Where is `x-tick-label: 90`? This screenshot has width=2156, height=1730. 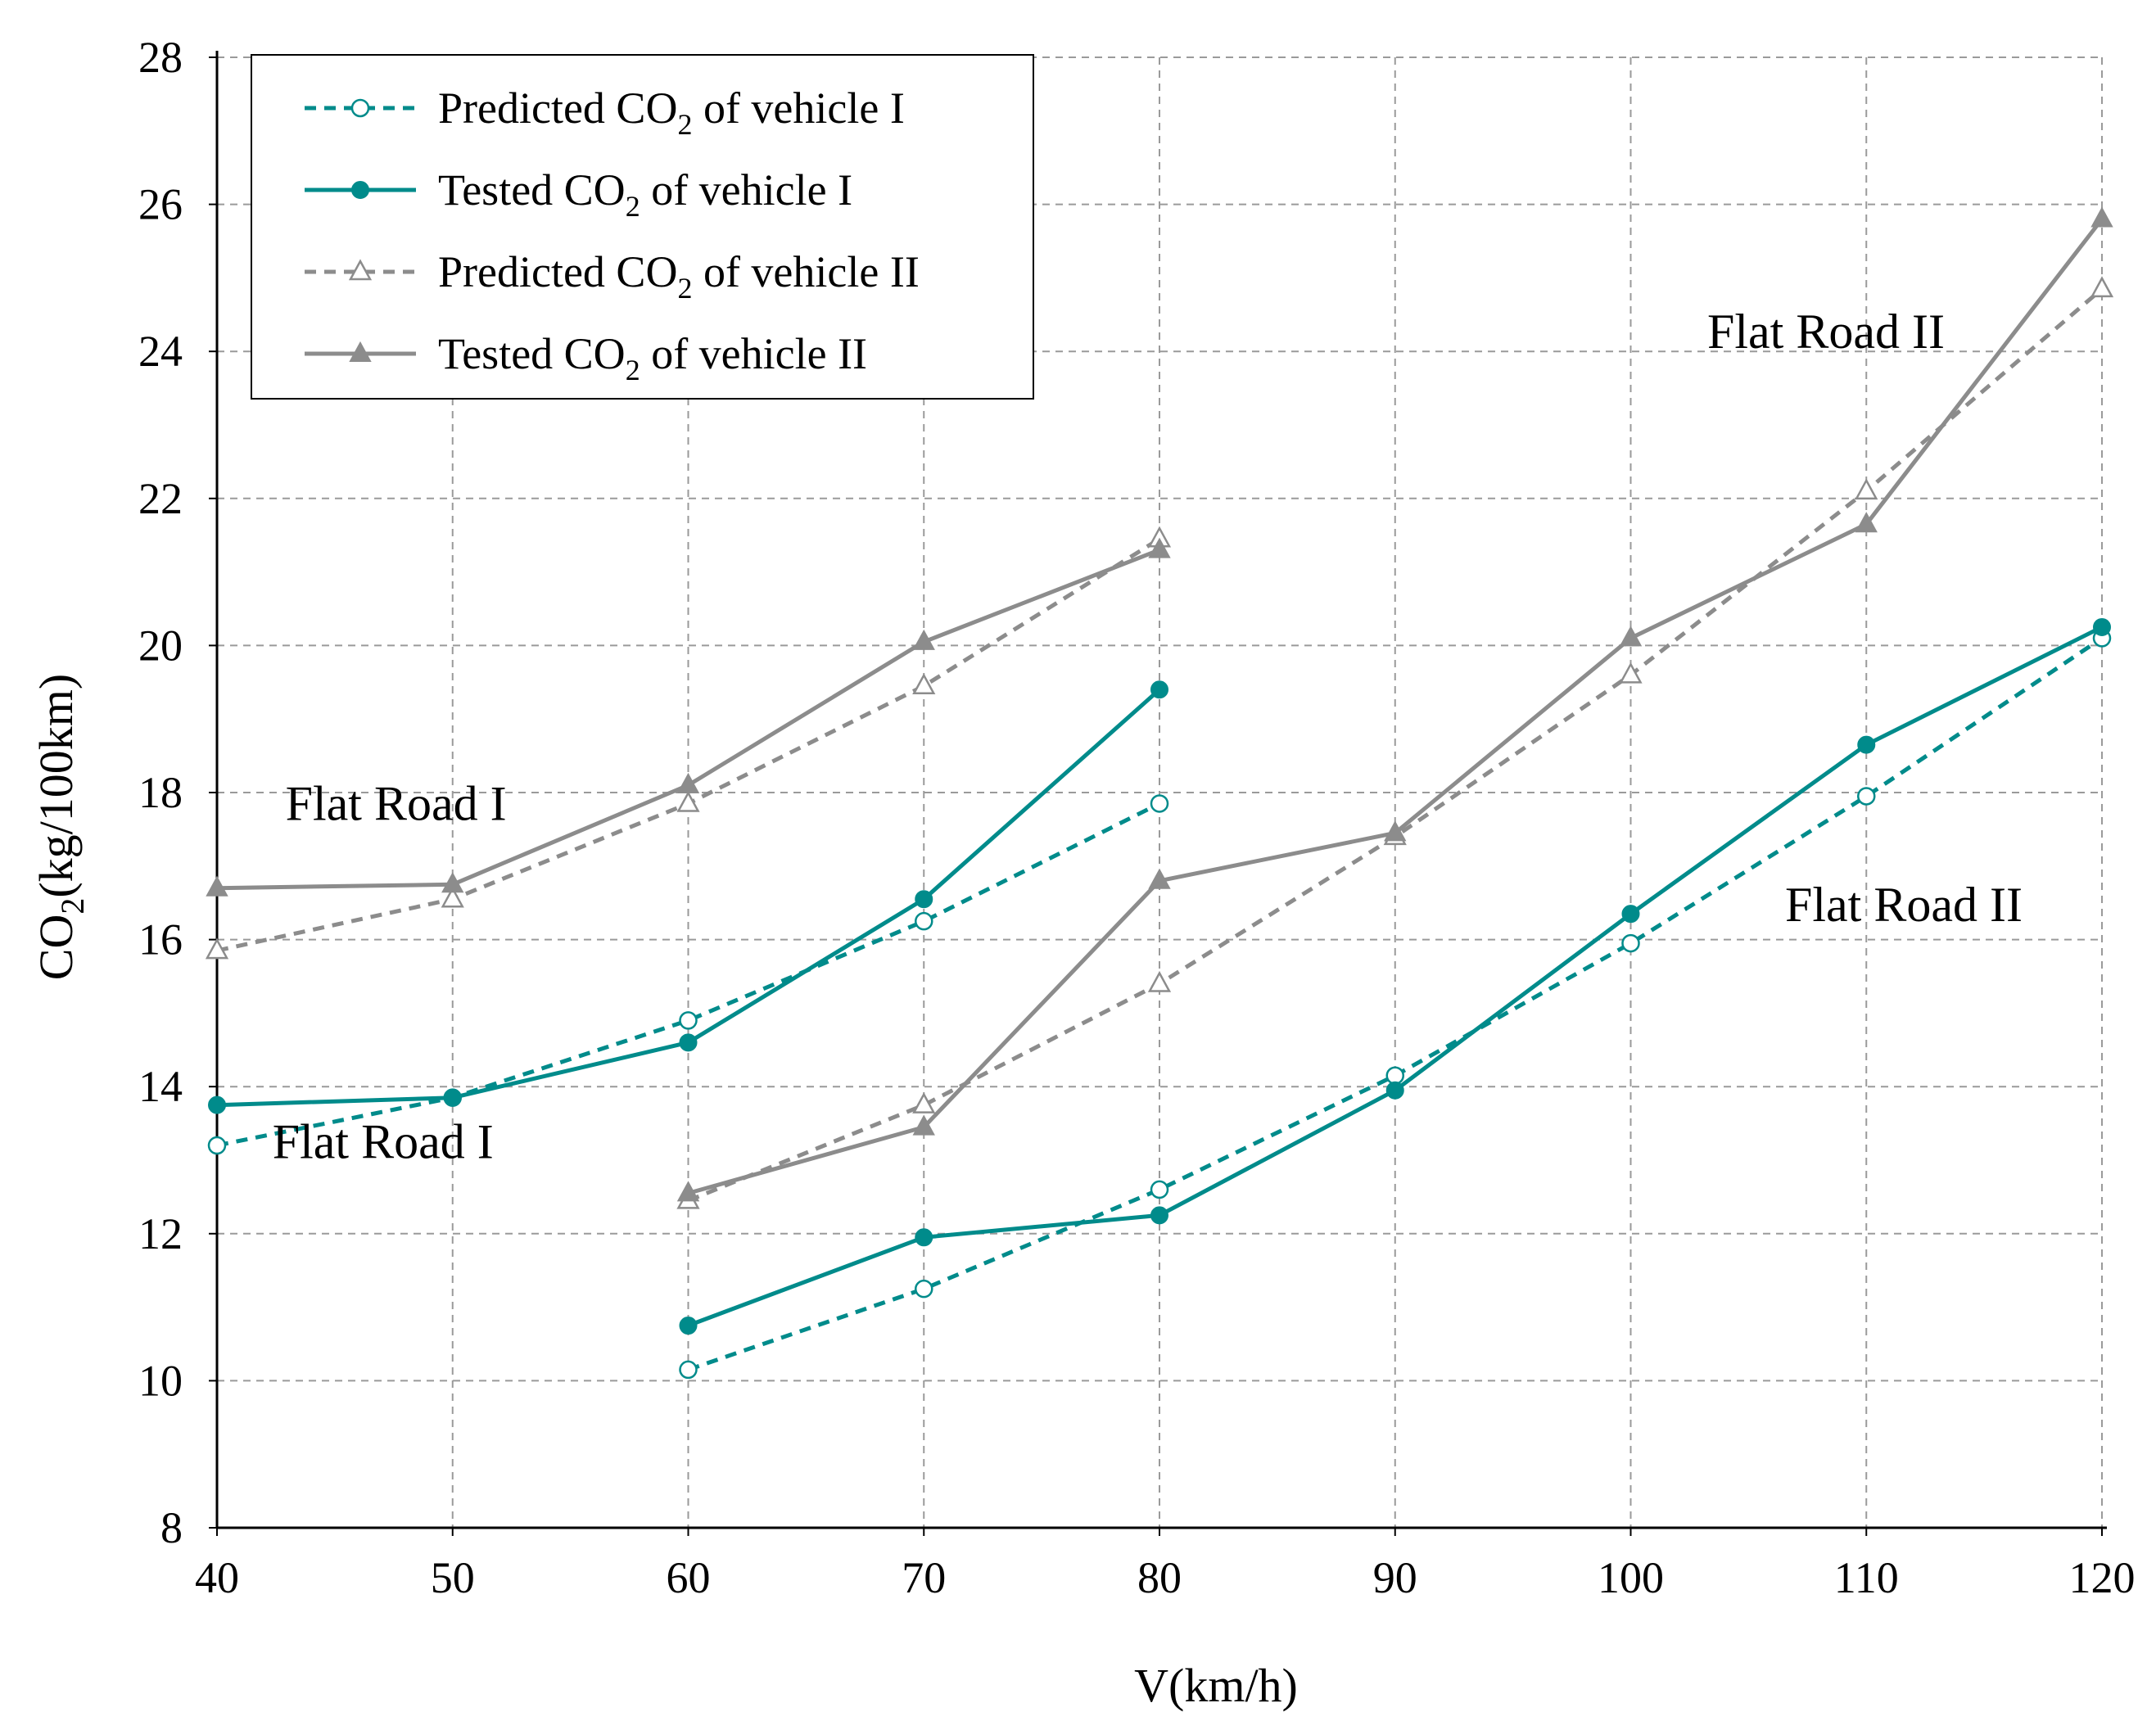 x-tick-label: 90 is located at coordinates (1395, 1577).